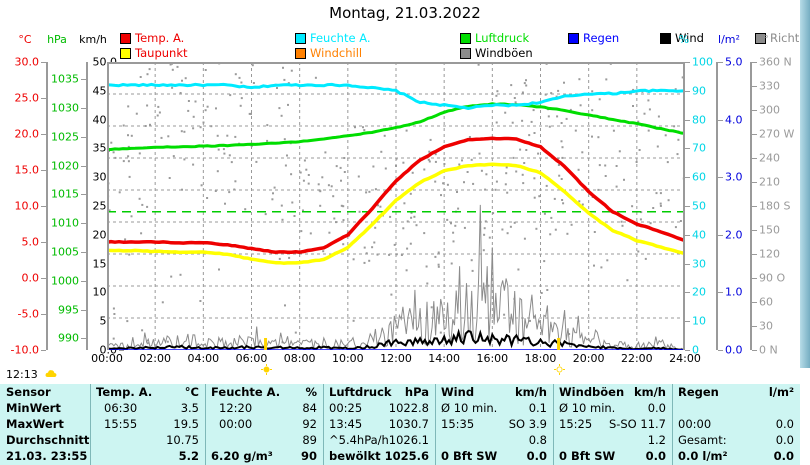 Image resolution: width=810 pixels, height=465 pixels. Describe the element at coordinates (592, 392) in the screenshot. I see `column-header-label: Windböen` at that location.